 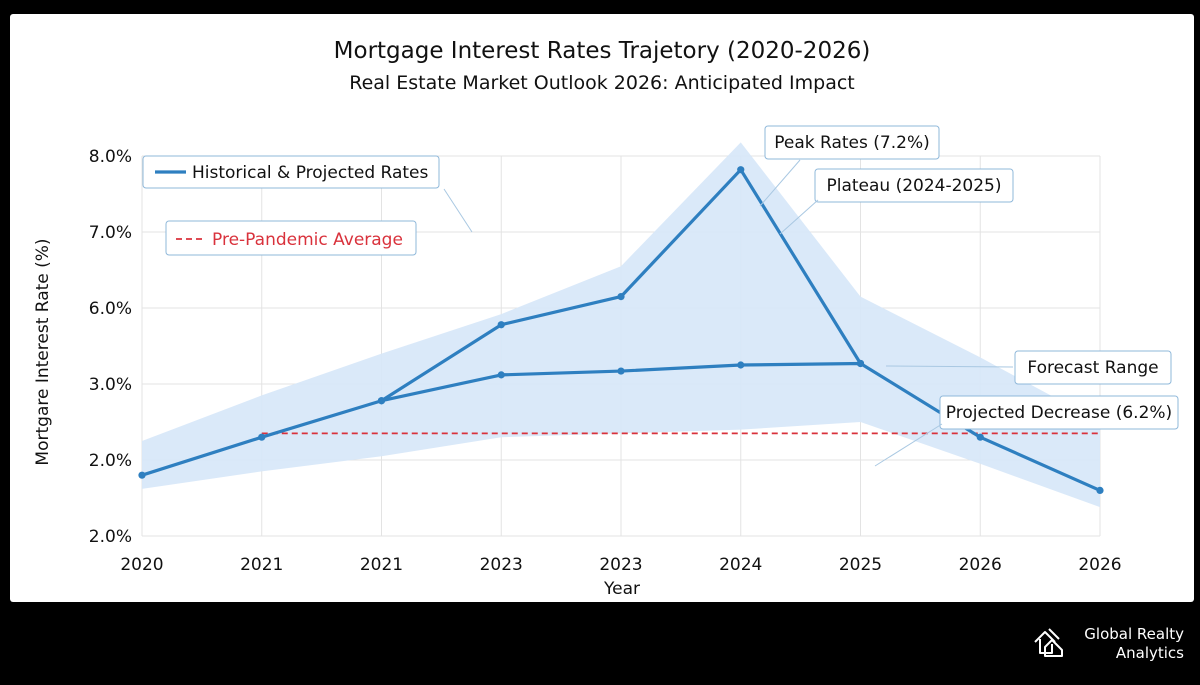 I want to click on y-tick-label: 6.0%, so click(x=110, y=309).